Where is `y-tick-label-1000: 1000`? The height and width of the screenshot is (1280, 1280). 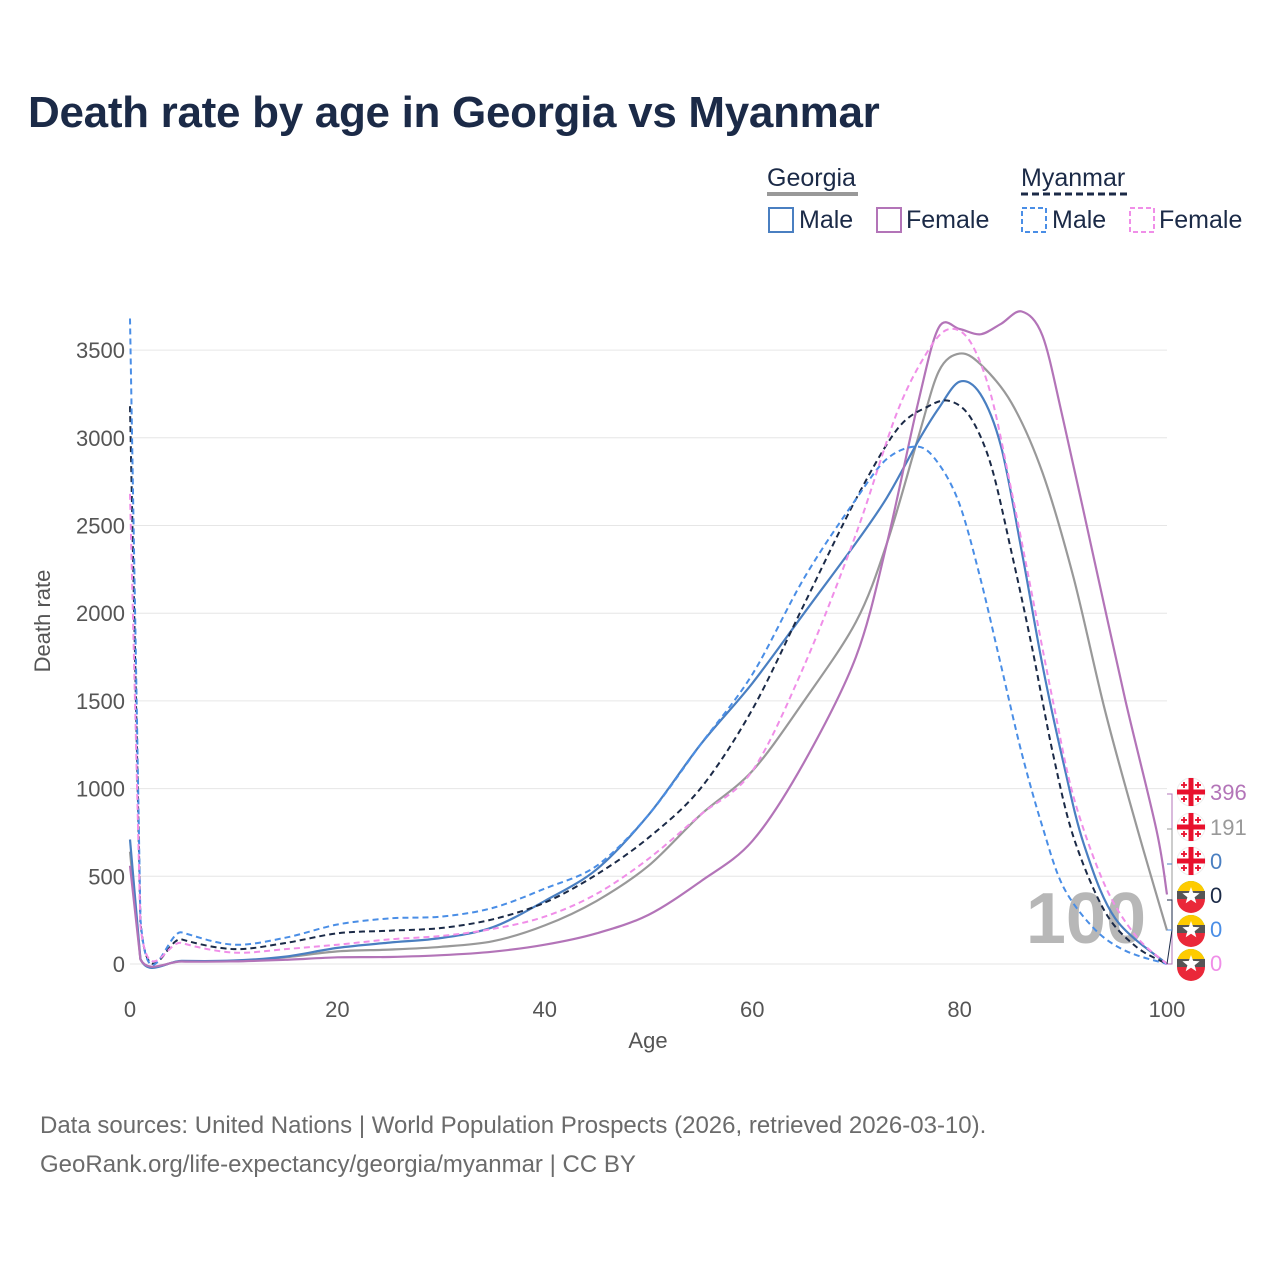 y-tick-label-1000: 1000 is located at coordinates (100, 789).